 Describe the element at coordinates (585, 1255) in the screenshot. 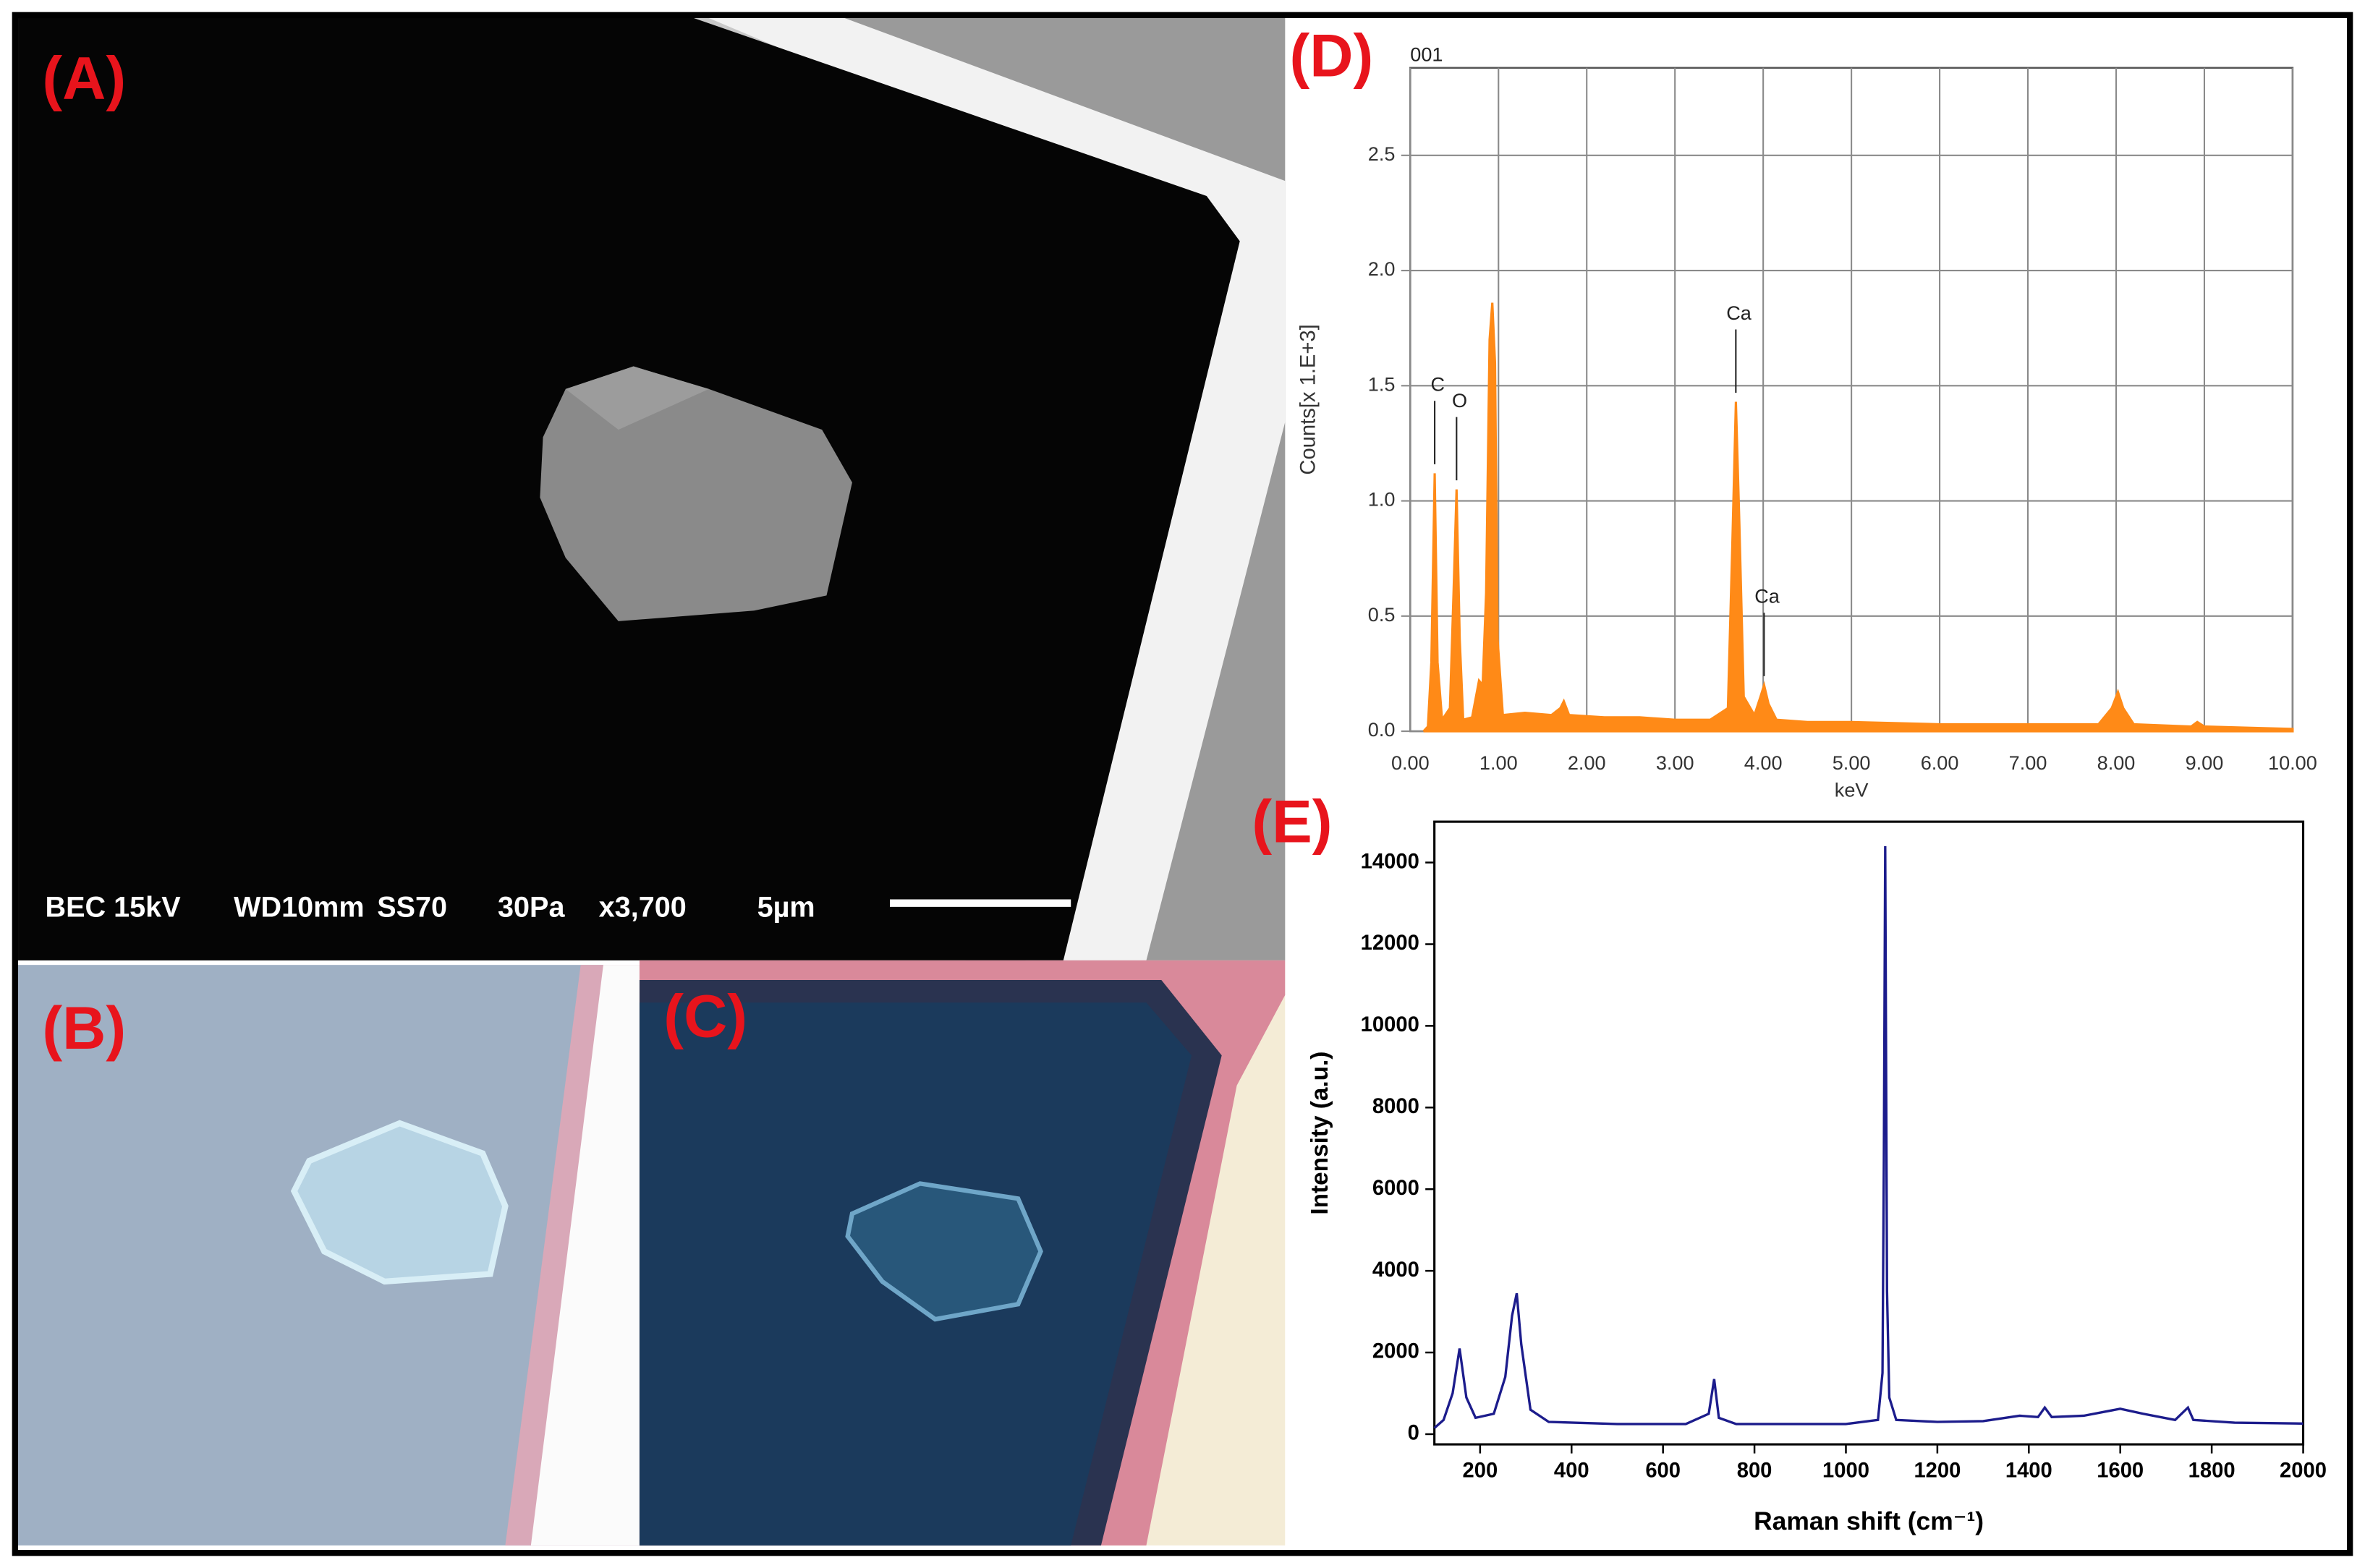

I see `optical-white` at that location.